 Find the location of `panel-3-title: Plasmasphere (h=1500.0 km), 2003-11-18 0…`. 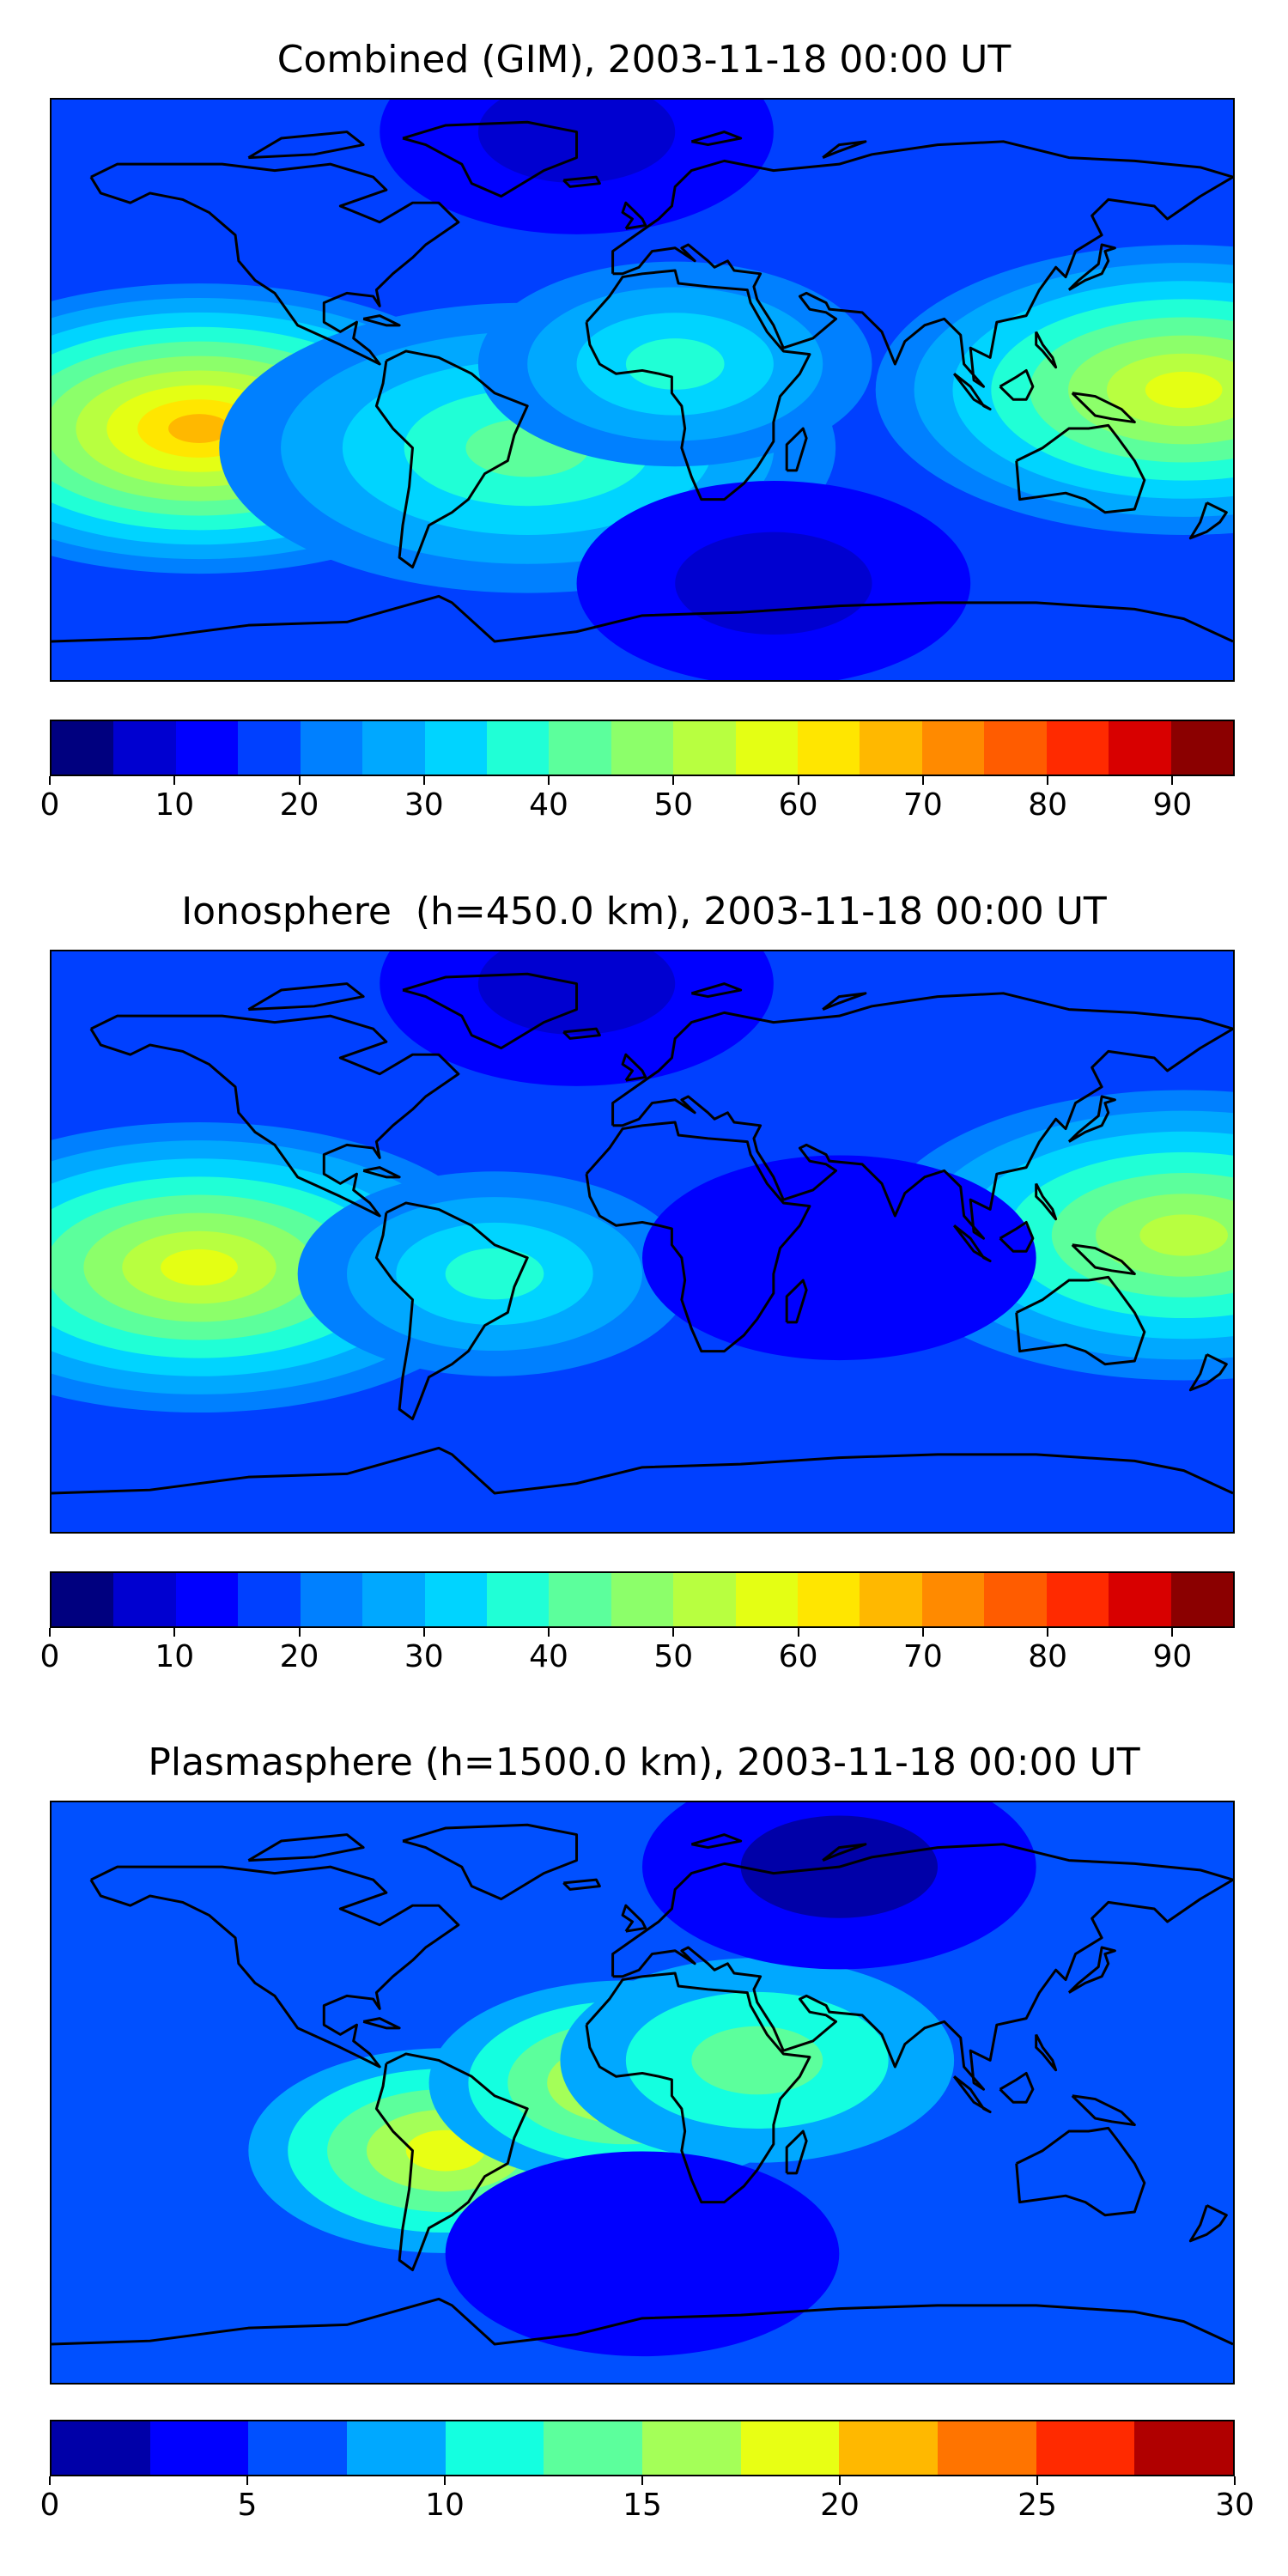

panel-3-title: Plasmasphere (h=1500.0 km), 2003-11-18 0… is located at coordinates (644, 1762).